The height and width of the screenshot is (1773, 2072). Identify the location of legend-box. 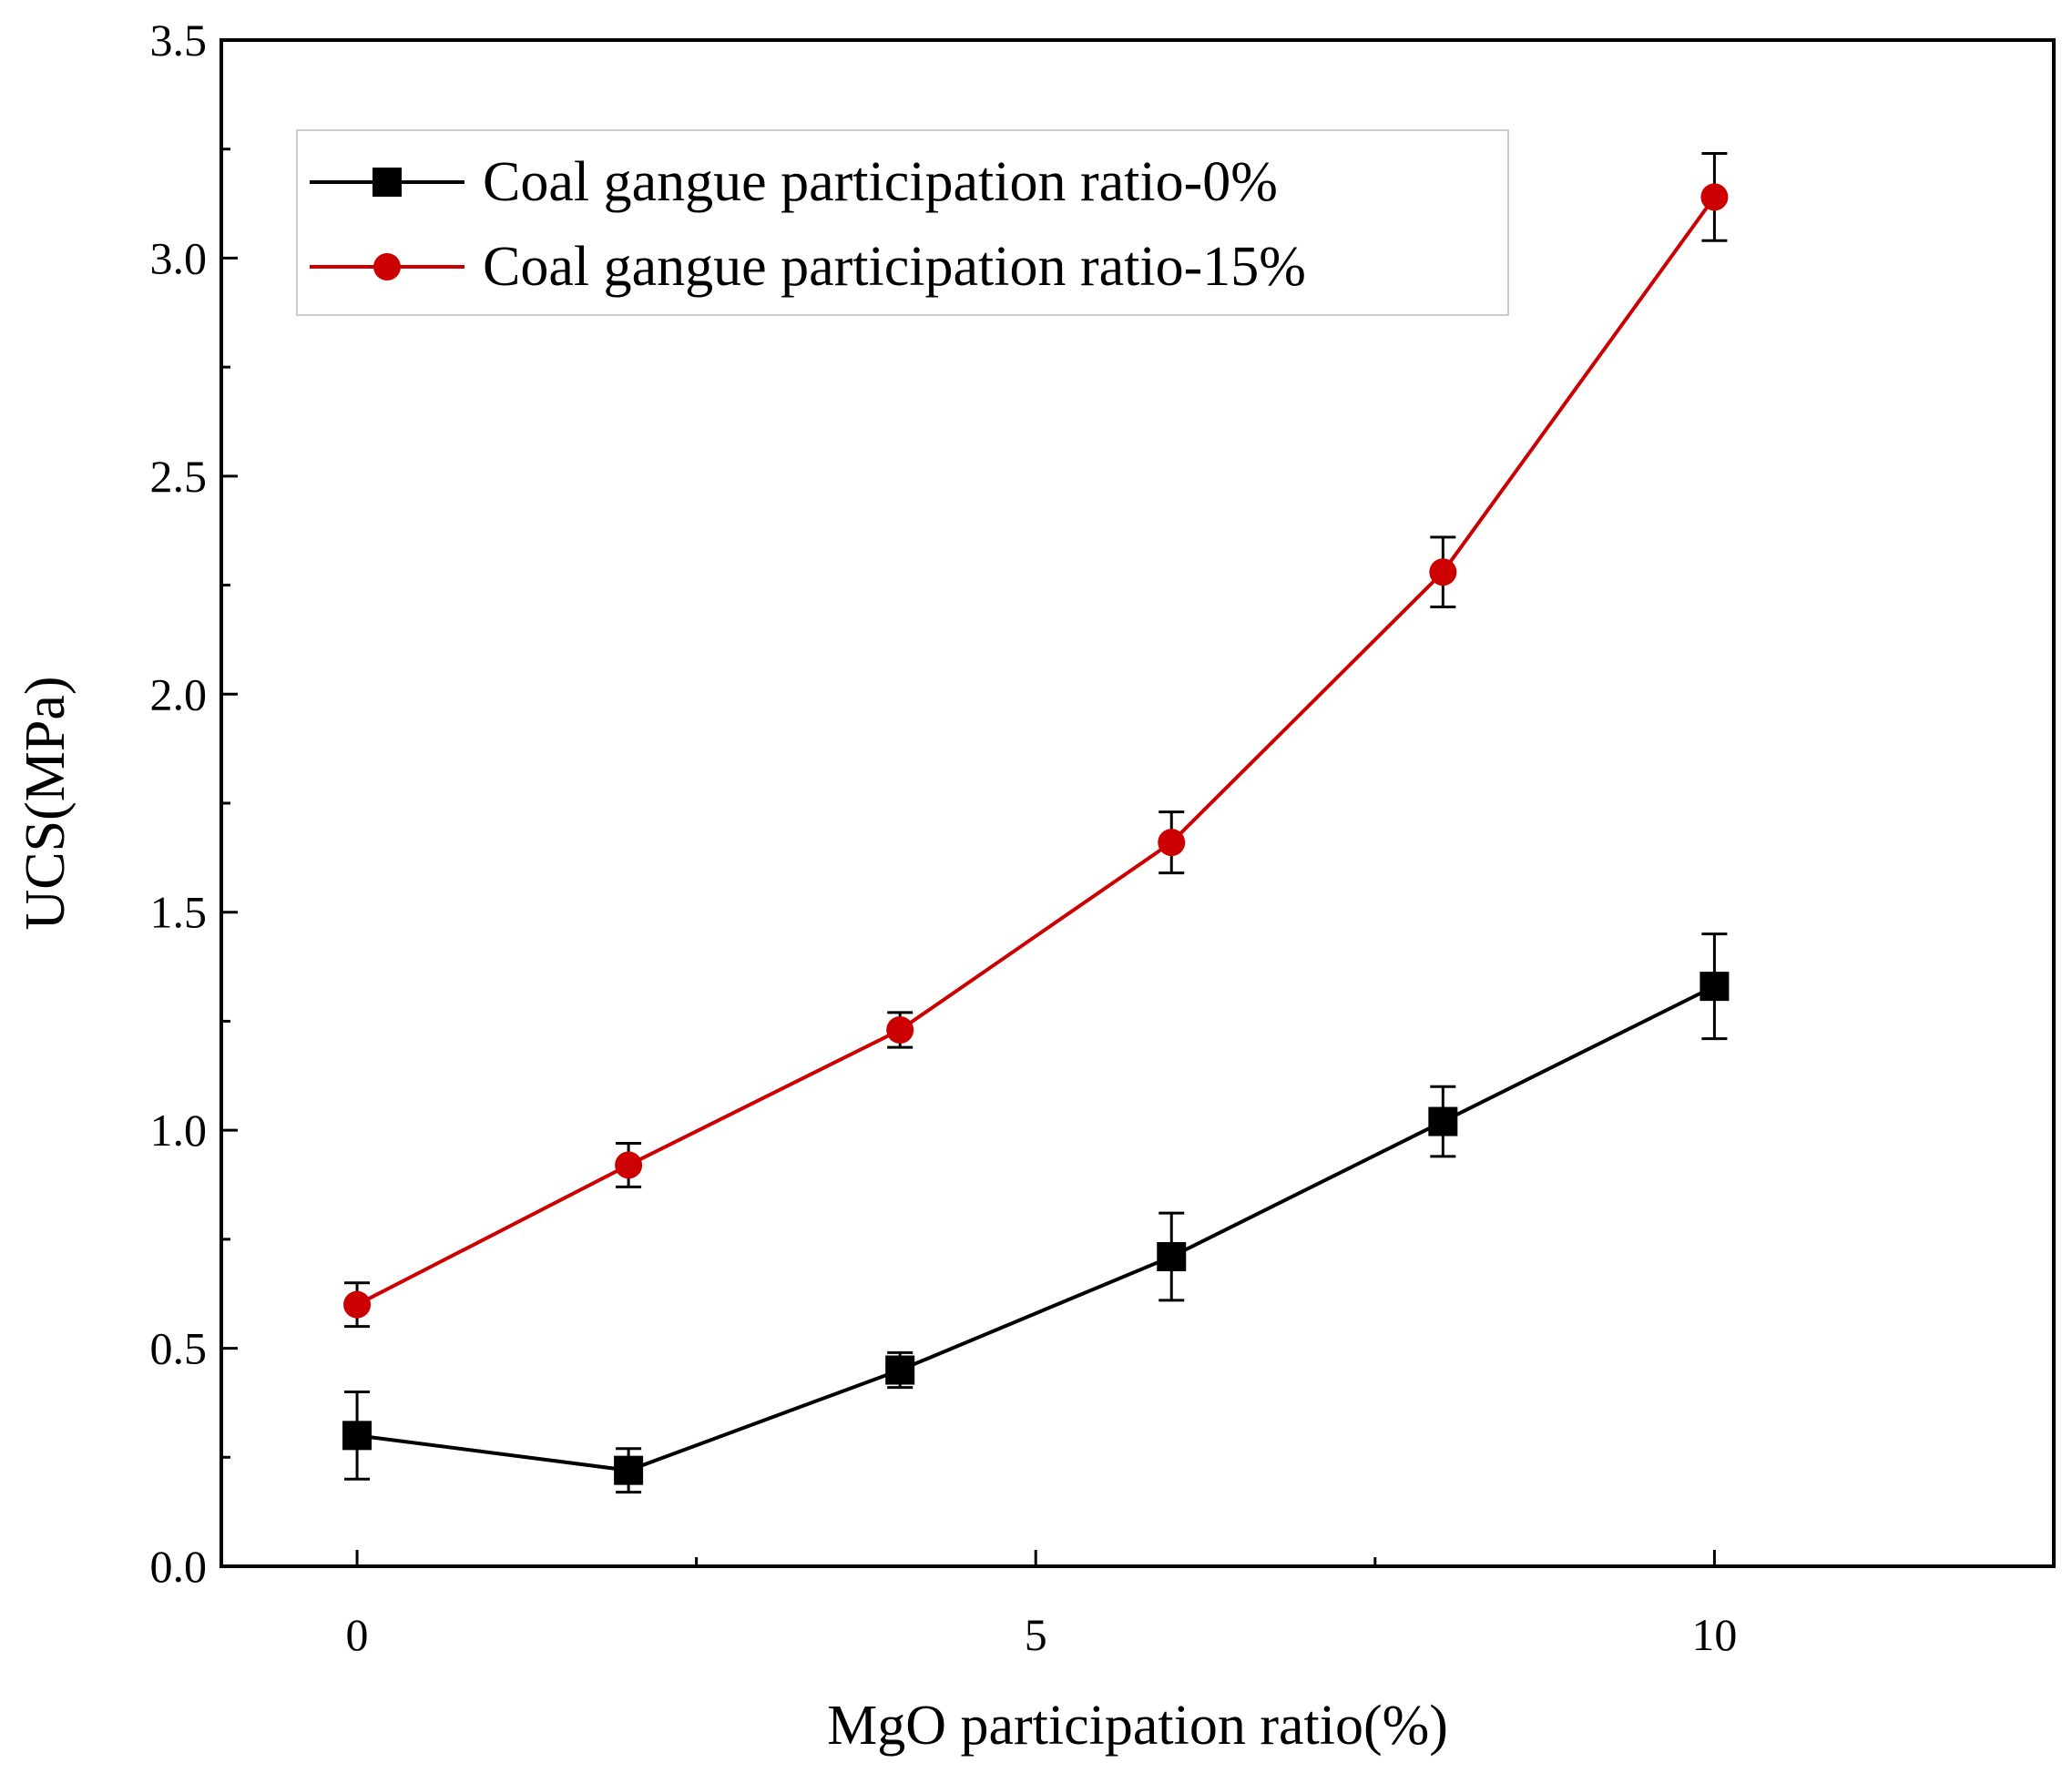
(902, 222).